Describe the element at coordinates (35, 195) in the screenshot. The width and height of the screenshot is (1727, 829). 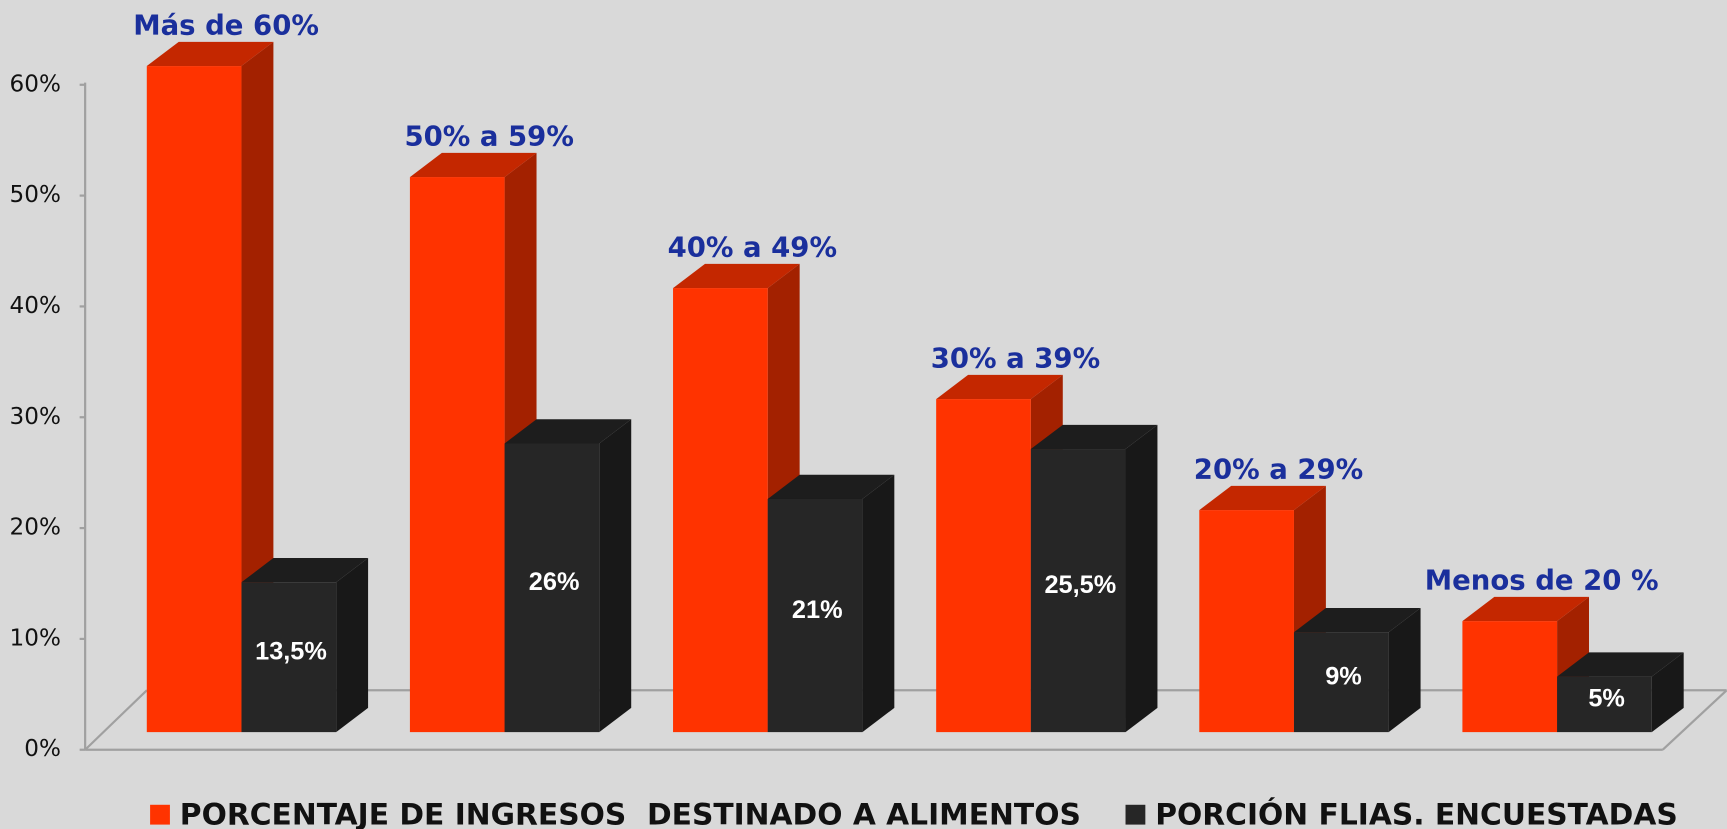
I see `y-tick-label: 50%` at that location.